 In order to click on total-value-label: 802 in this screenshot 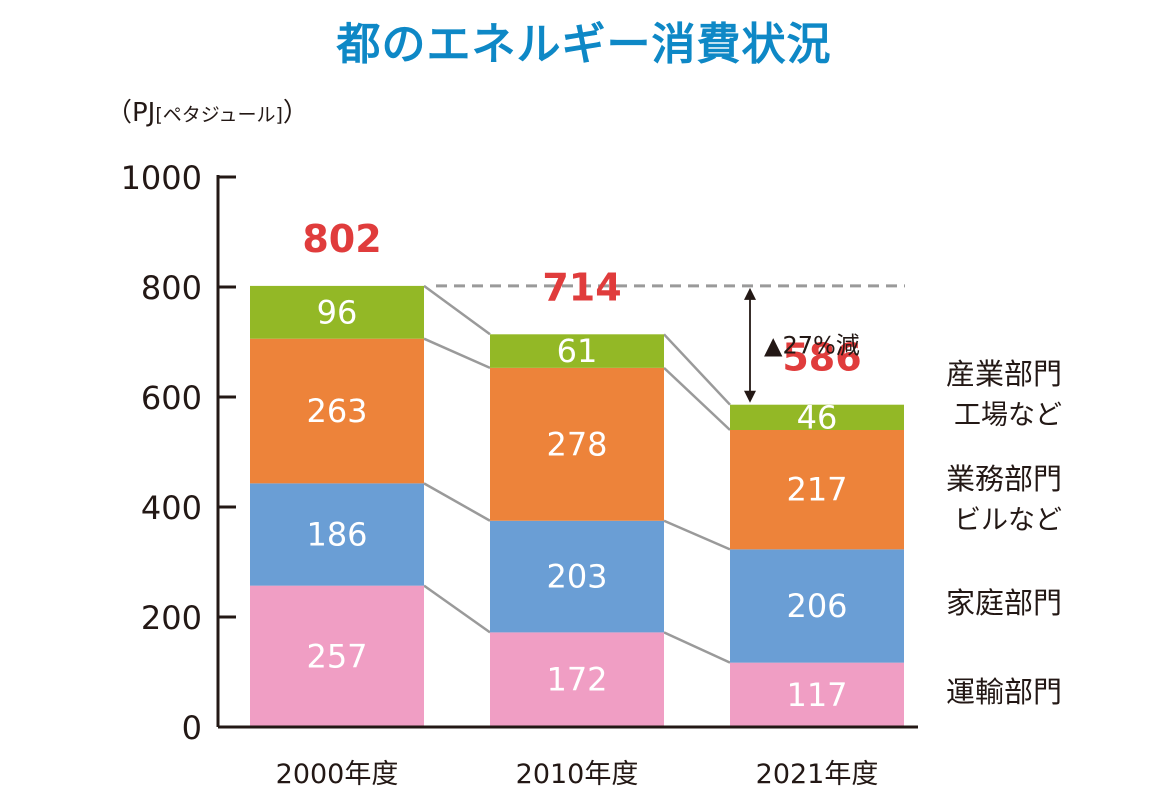, I will do `click(341, 239)`.